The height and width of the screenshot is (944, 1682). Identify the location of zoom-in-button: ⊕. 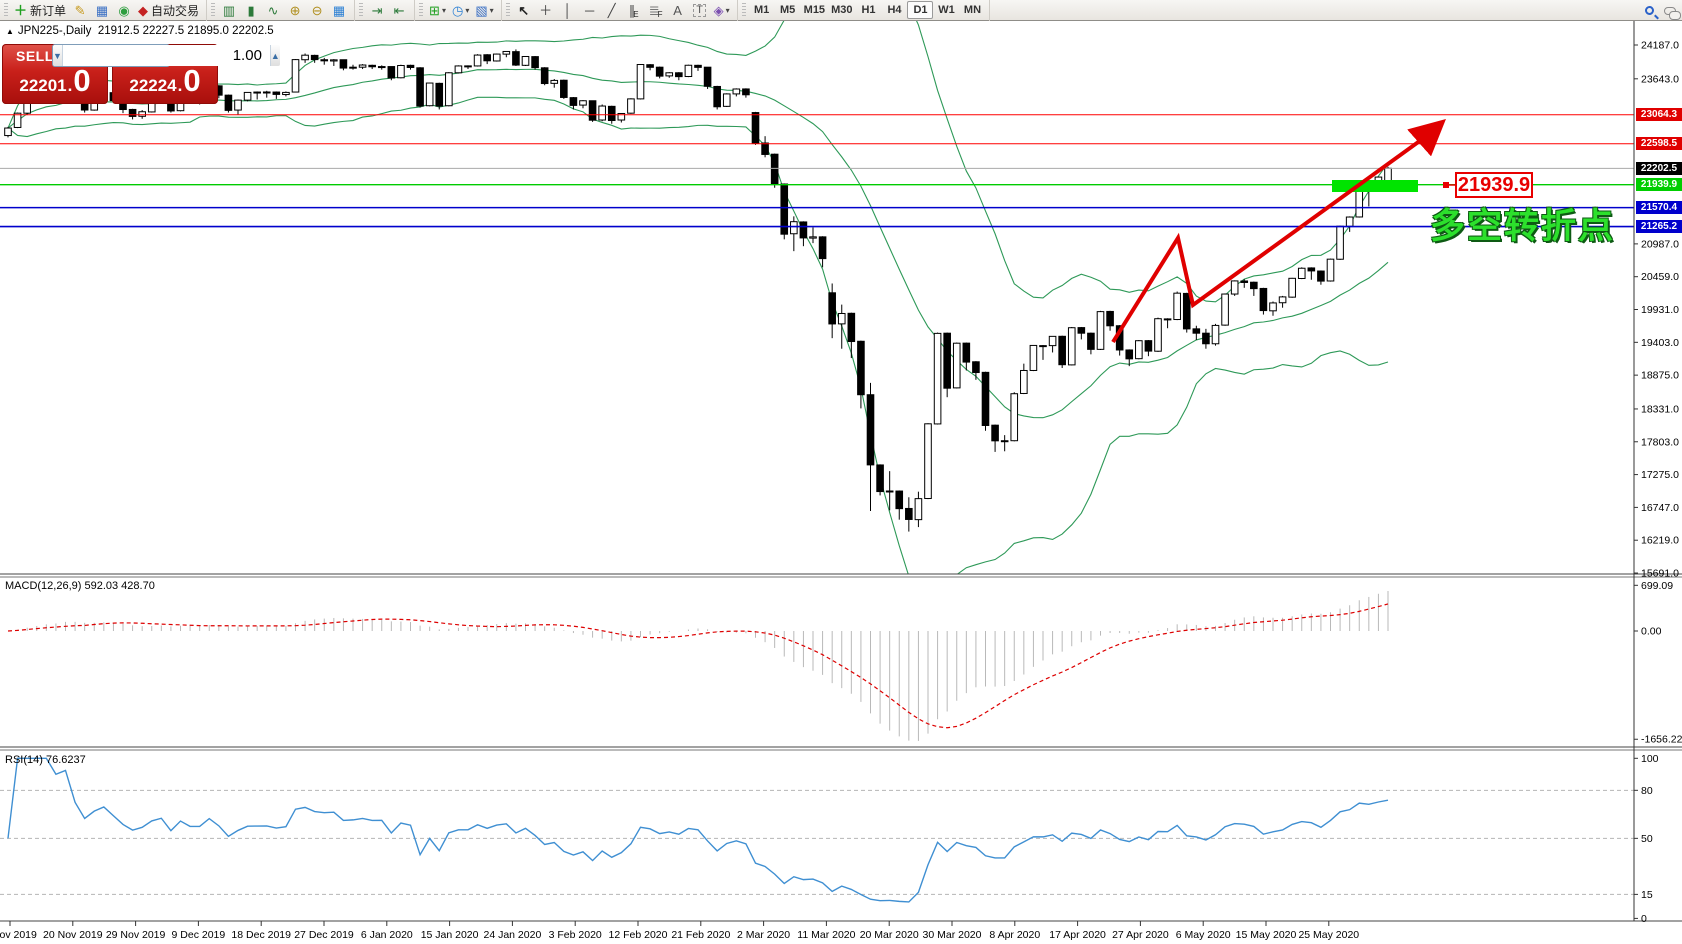
(295, 10).